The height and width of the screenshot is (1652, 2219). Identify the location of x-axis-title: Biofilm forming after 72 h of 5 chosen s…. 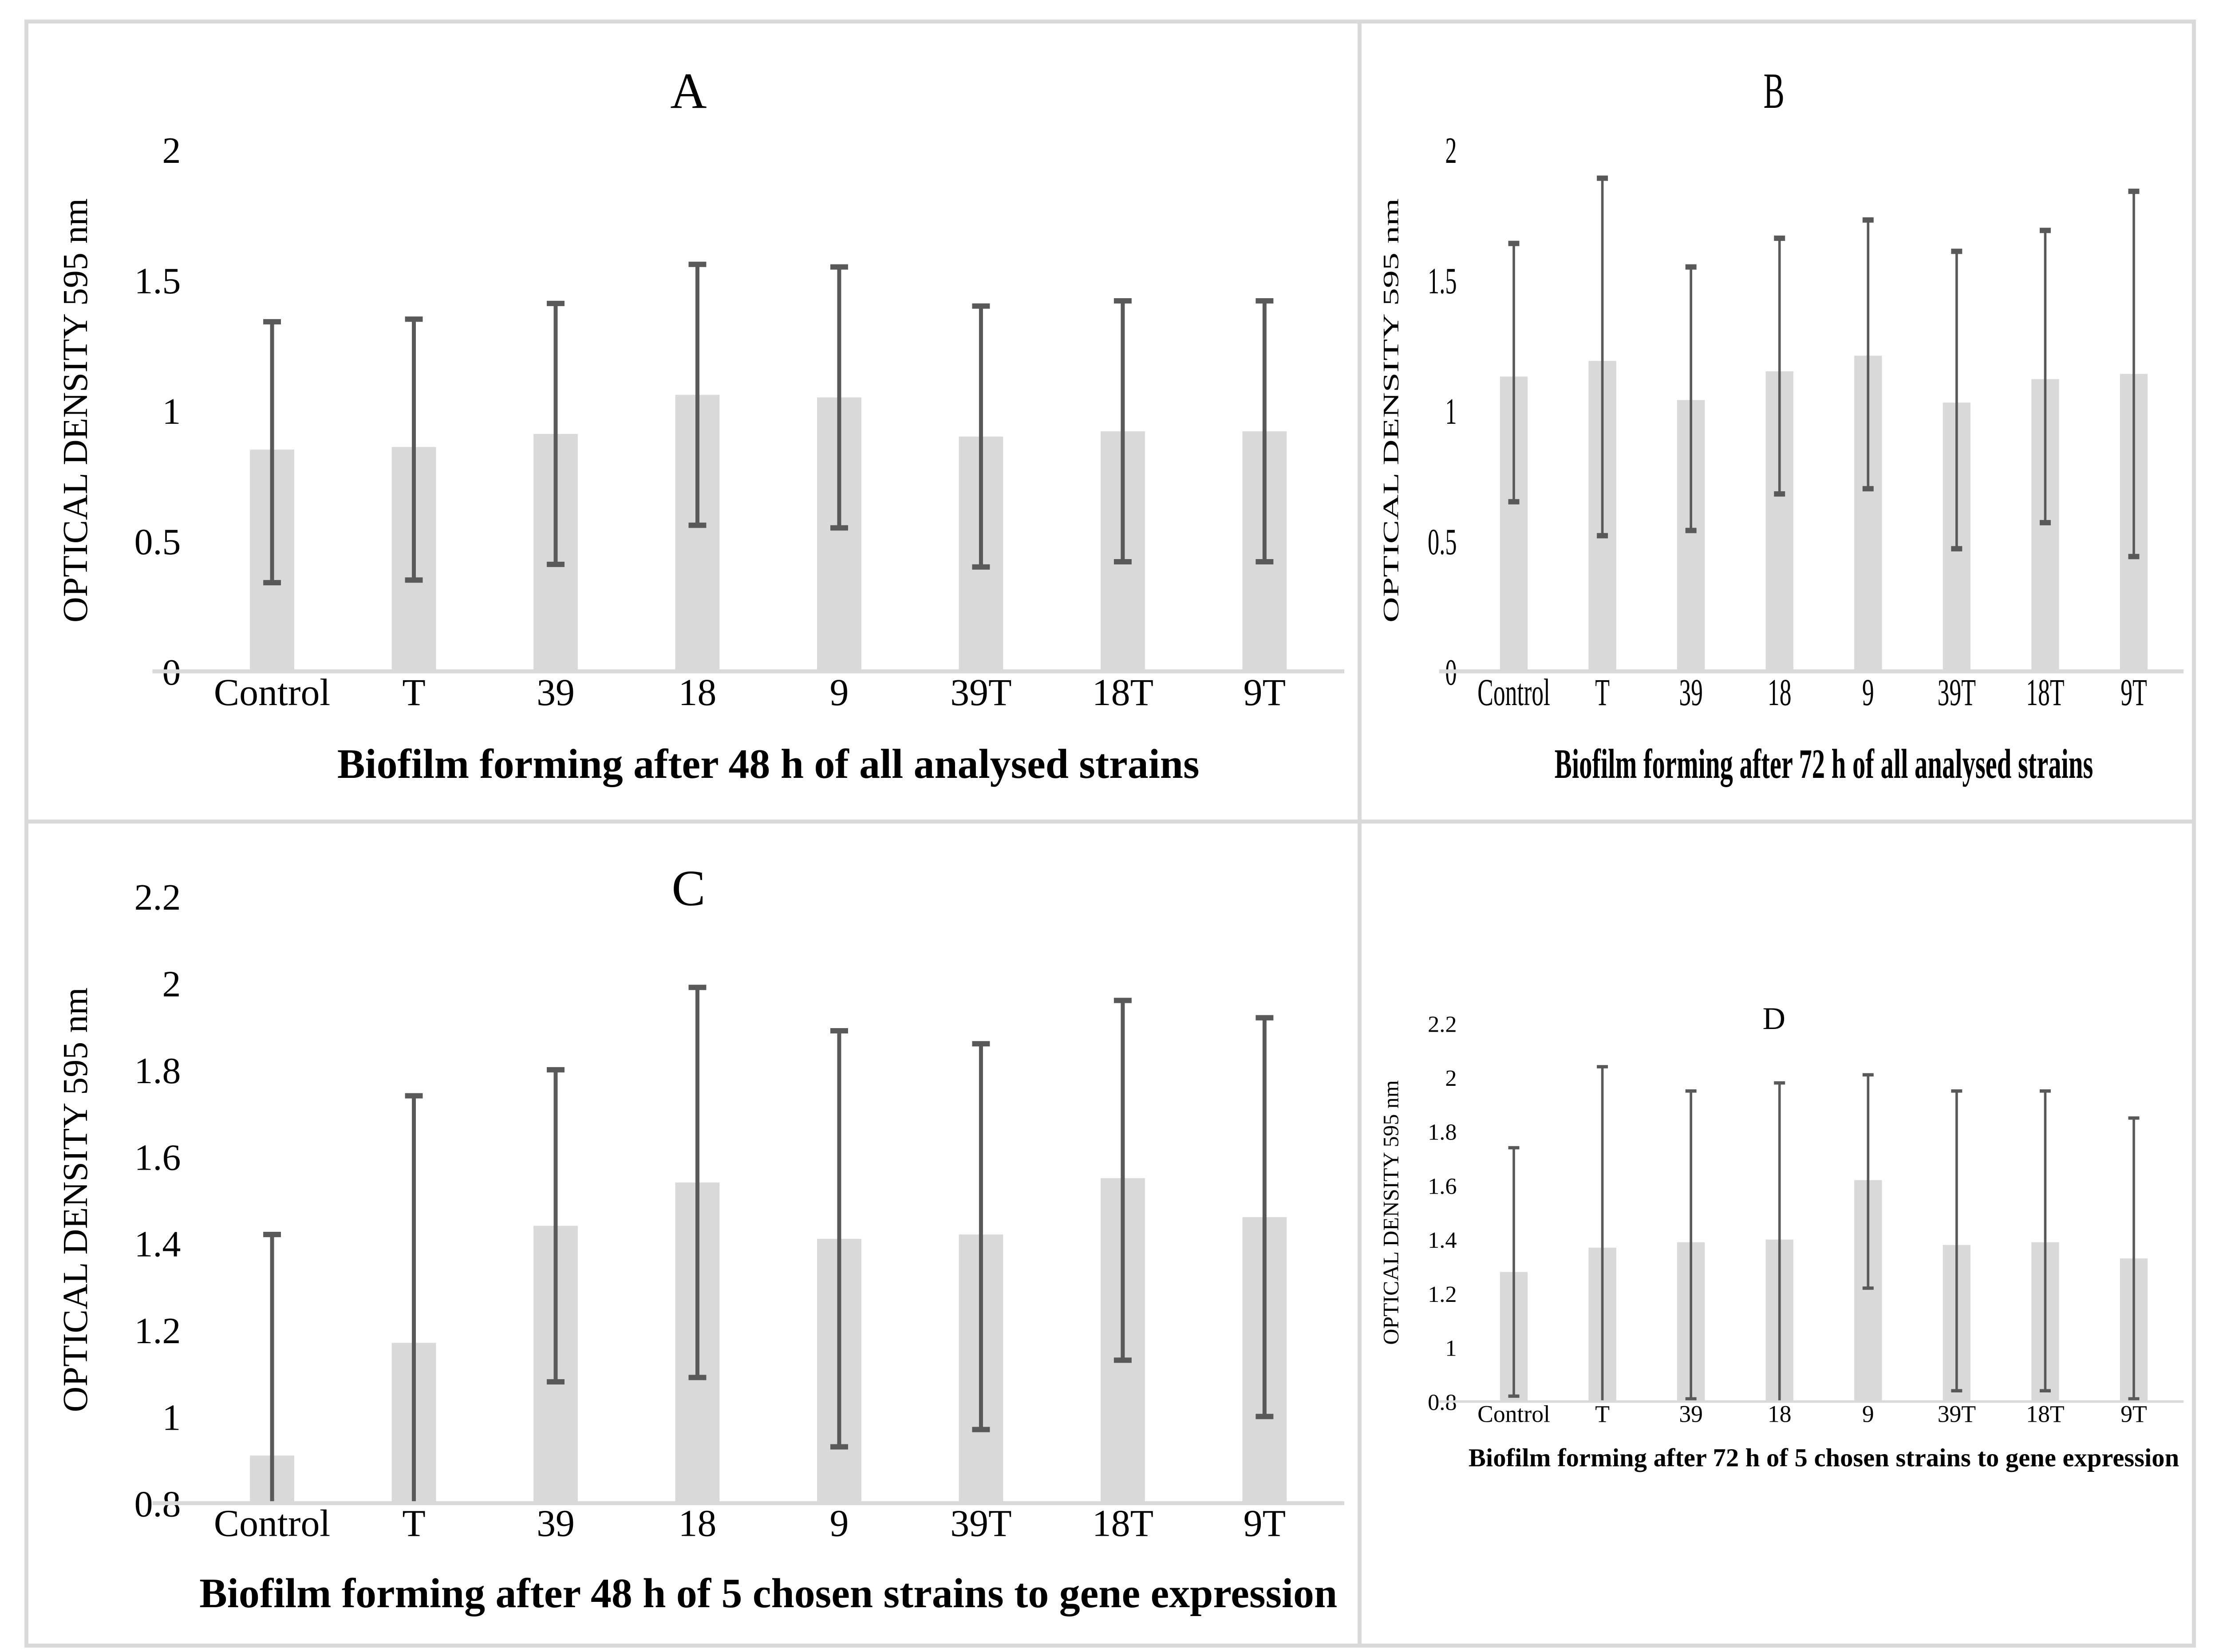
(1824, 1457).